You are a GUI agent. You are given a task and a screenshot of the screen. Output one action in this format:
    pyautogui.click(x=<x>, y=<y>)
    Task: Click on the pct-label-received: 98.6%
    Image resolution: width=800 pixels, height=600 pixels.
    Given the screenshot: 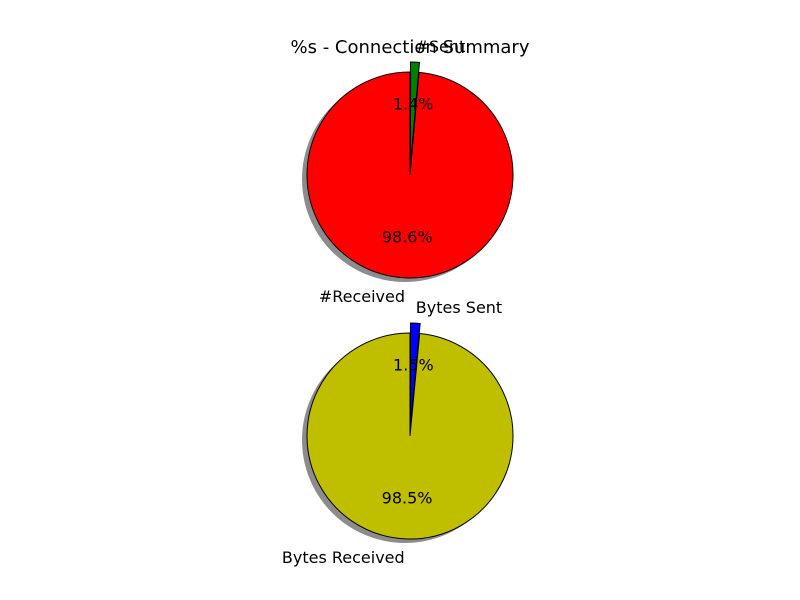 What is the action you would take?
    pyautogui.click(x=407, y=237)
    